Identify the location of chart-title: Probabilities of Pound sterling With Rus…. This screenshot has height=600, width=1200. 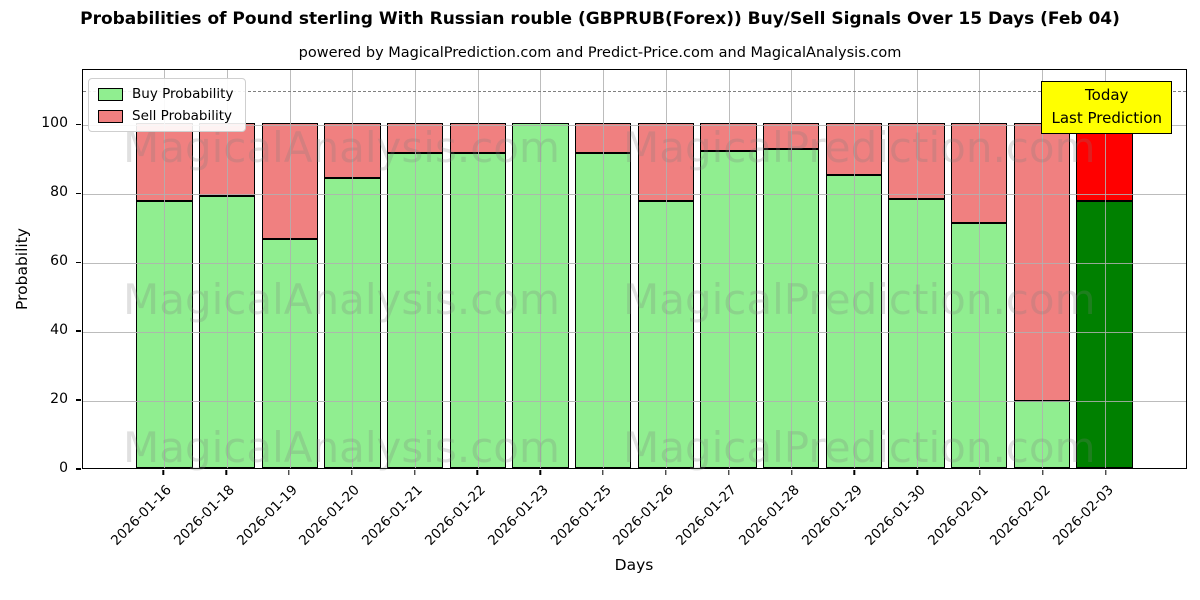
(600, 19).